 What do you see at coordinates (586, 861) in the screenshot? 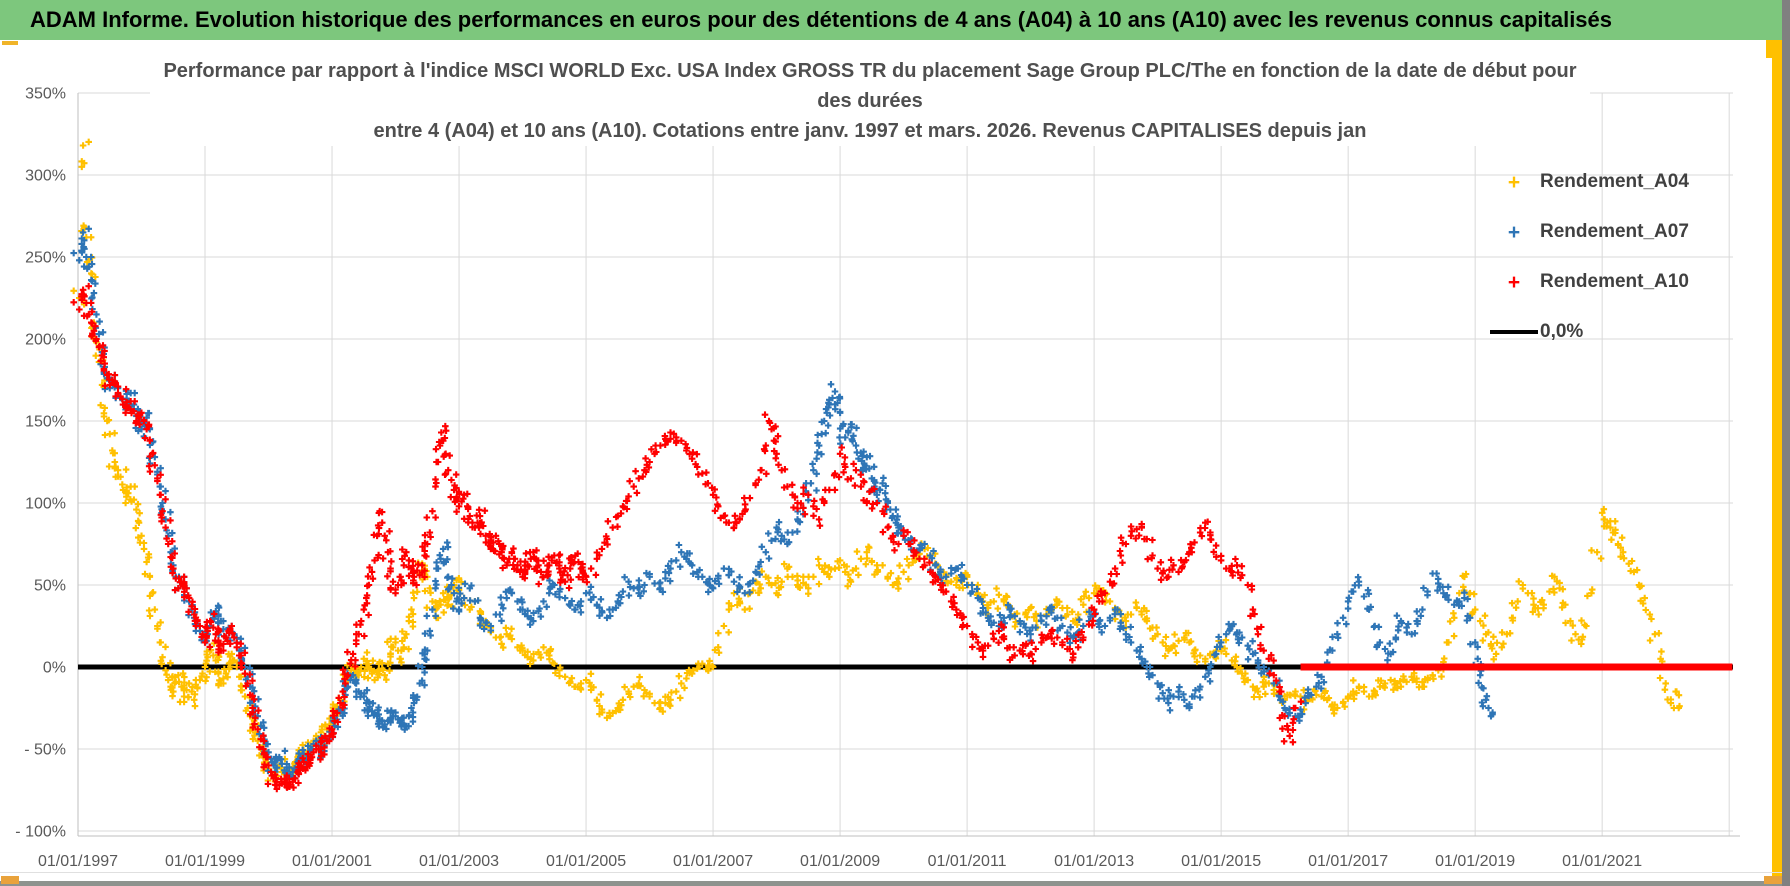
I see `x-axis-tick-label: 01/01/2005` at bounding box center [586, 861].